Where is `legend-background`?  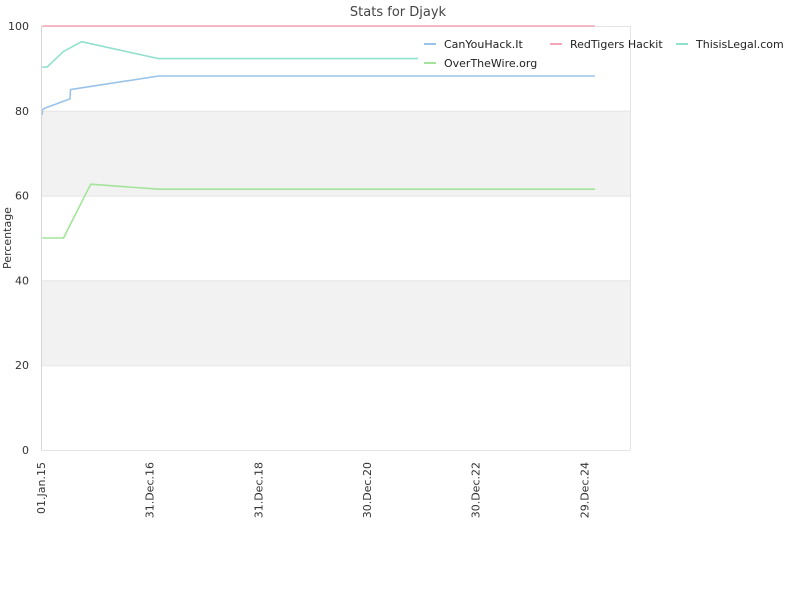
legend-background is located at coordinates (518, 52).